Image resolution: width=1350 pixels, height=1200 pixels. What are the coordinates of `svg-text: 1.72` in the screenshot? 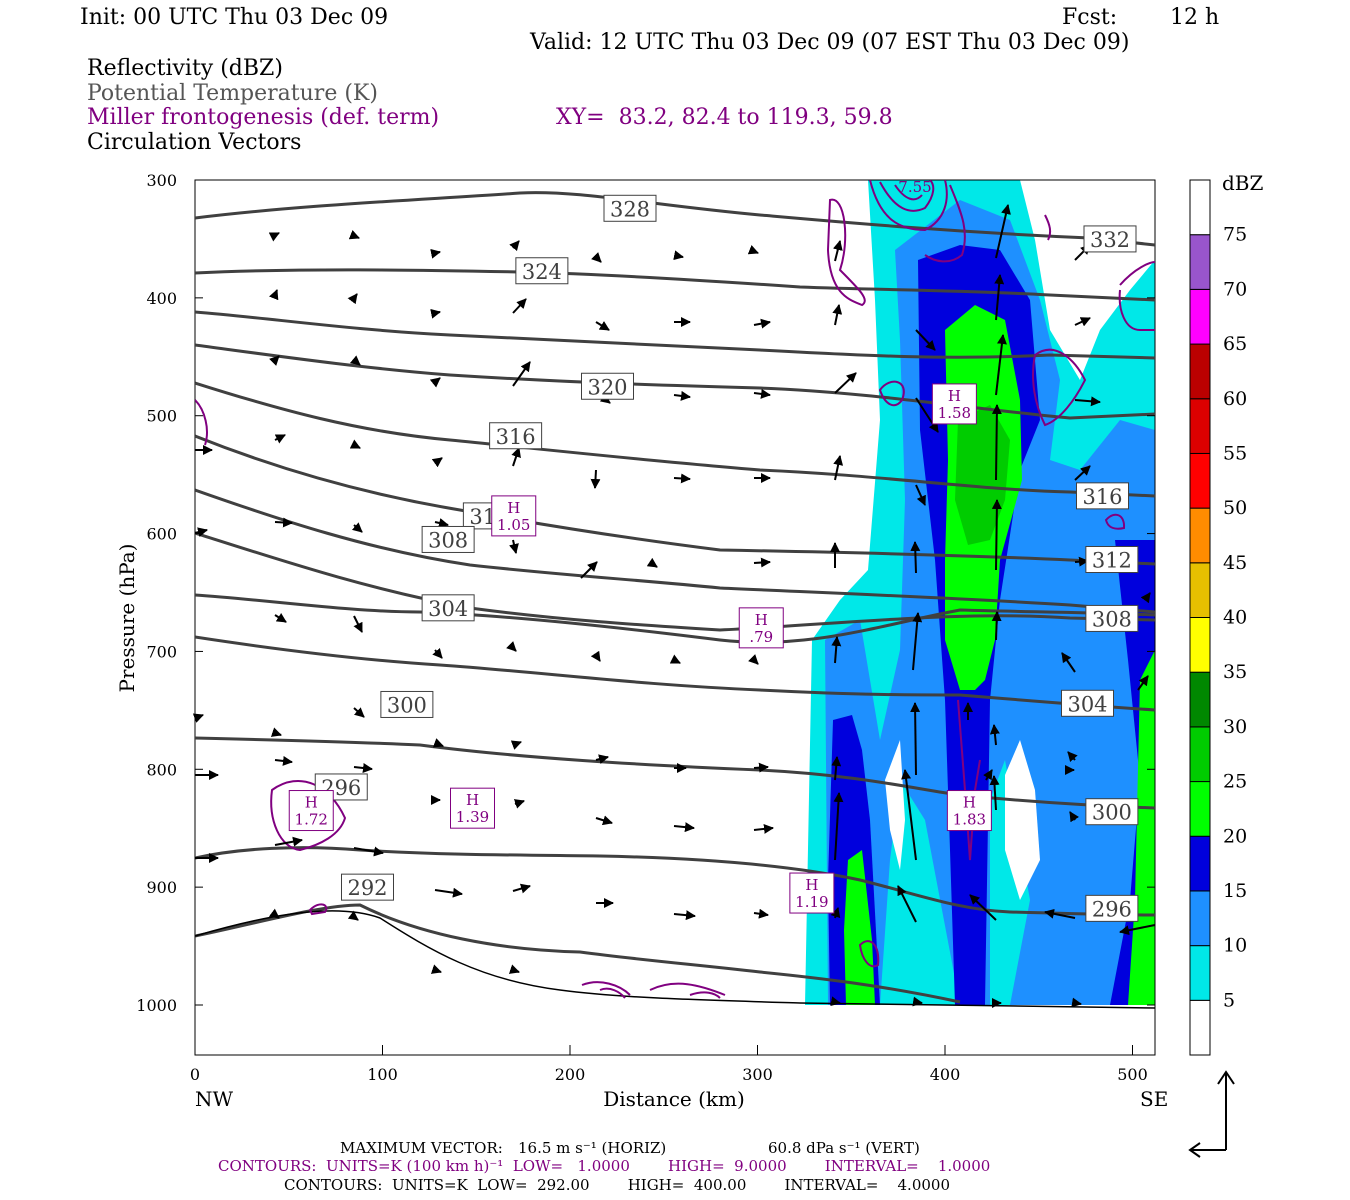 It's located at (311, 820).